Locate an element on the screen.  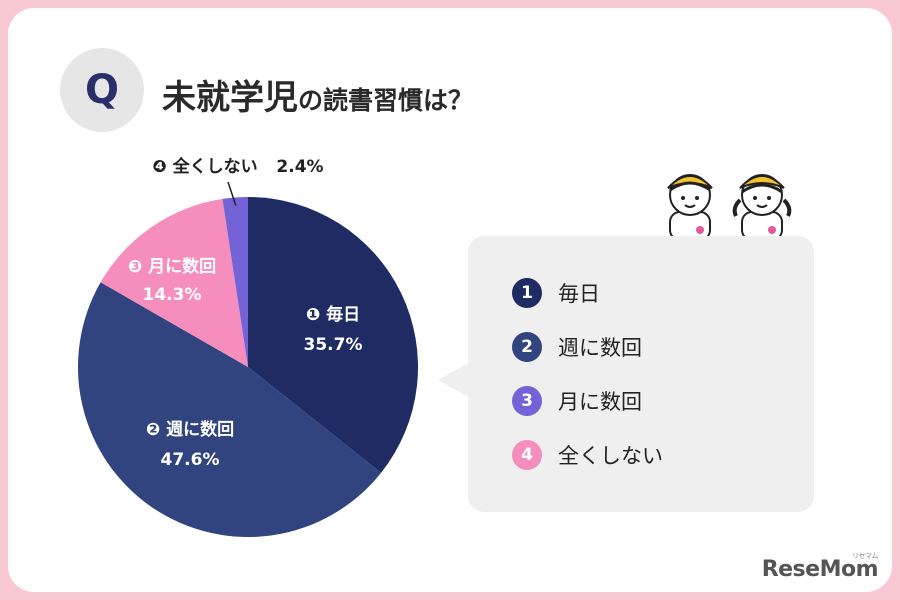
question-mark: Q is located at coordinates (101, 90).